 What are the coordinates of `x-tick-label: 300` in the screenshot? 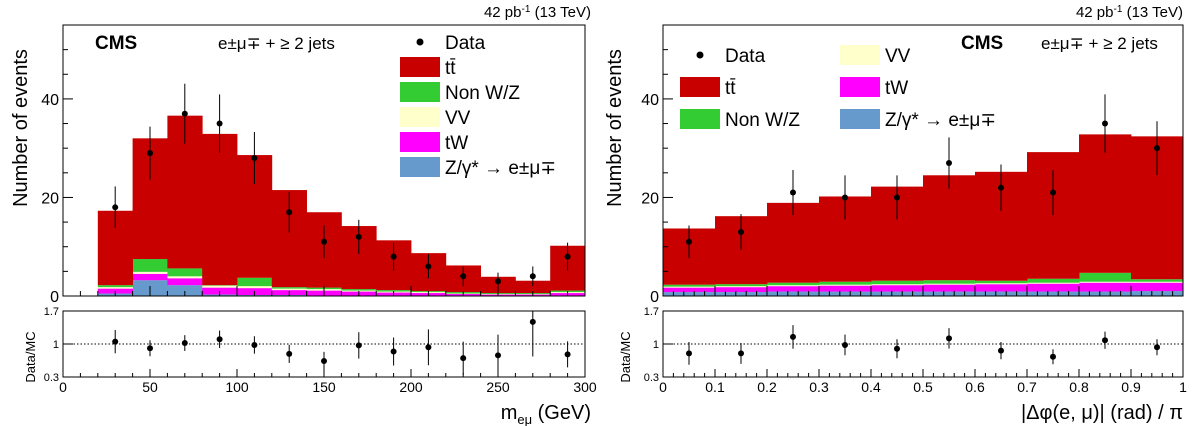 It's located at (585, 387).